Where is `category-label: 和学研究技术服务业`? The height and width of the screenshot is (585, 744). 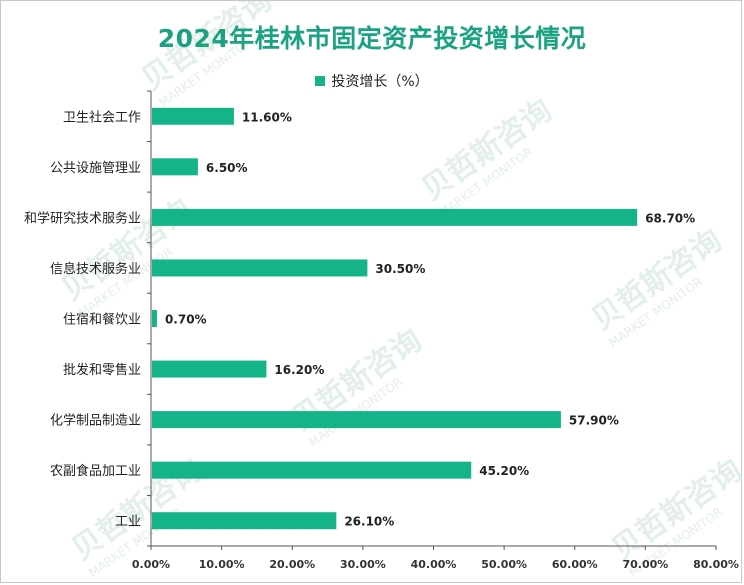
category-label: 和学研究技术服务业 is located at coordinates (82, 218).